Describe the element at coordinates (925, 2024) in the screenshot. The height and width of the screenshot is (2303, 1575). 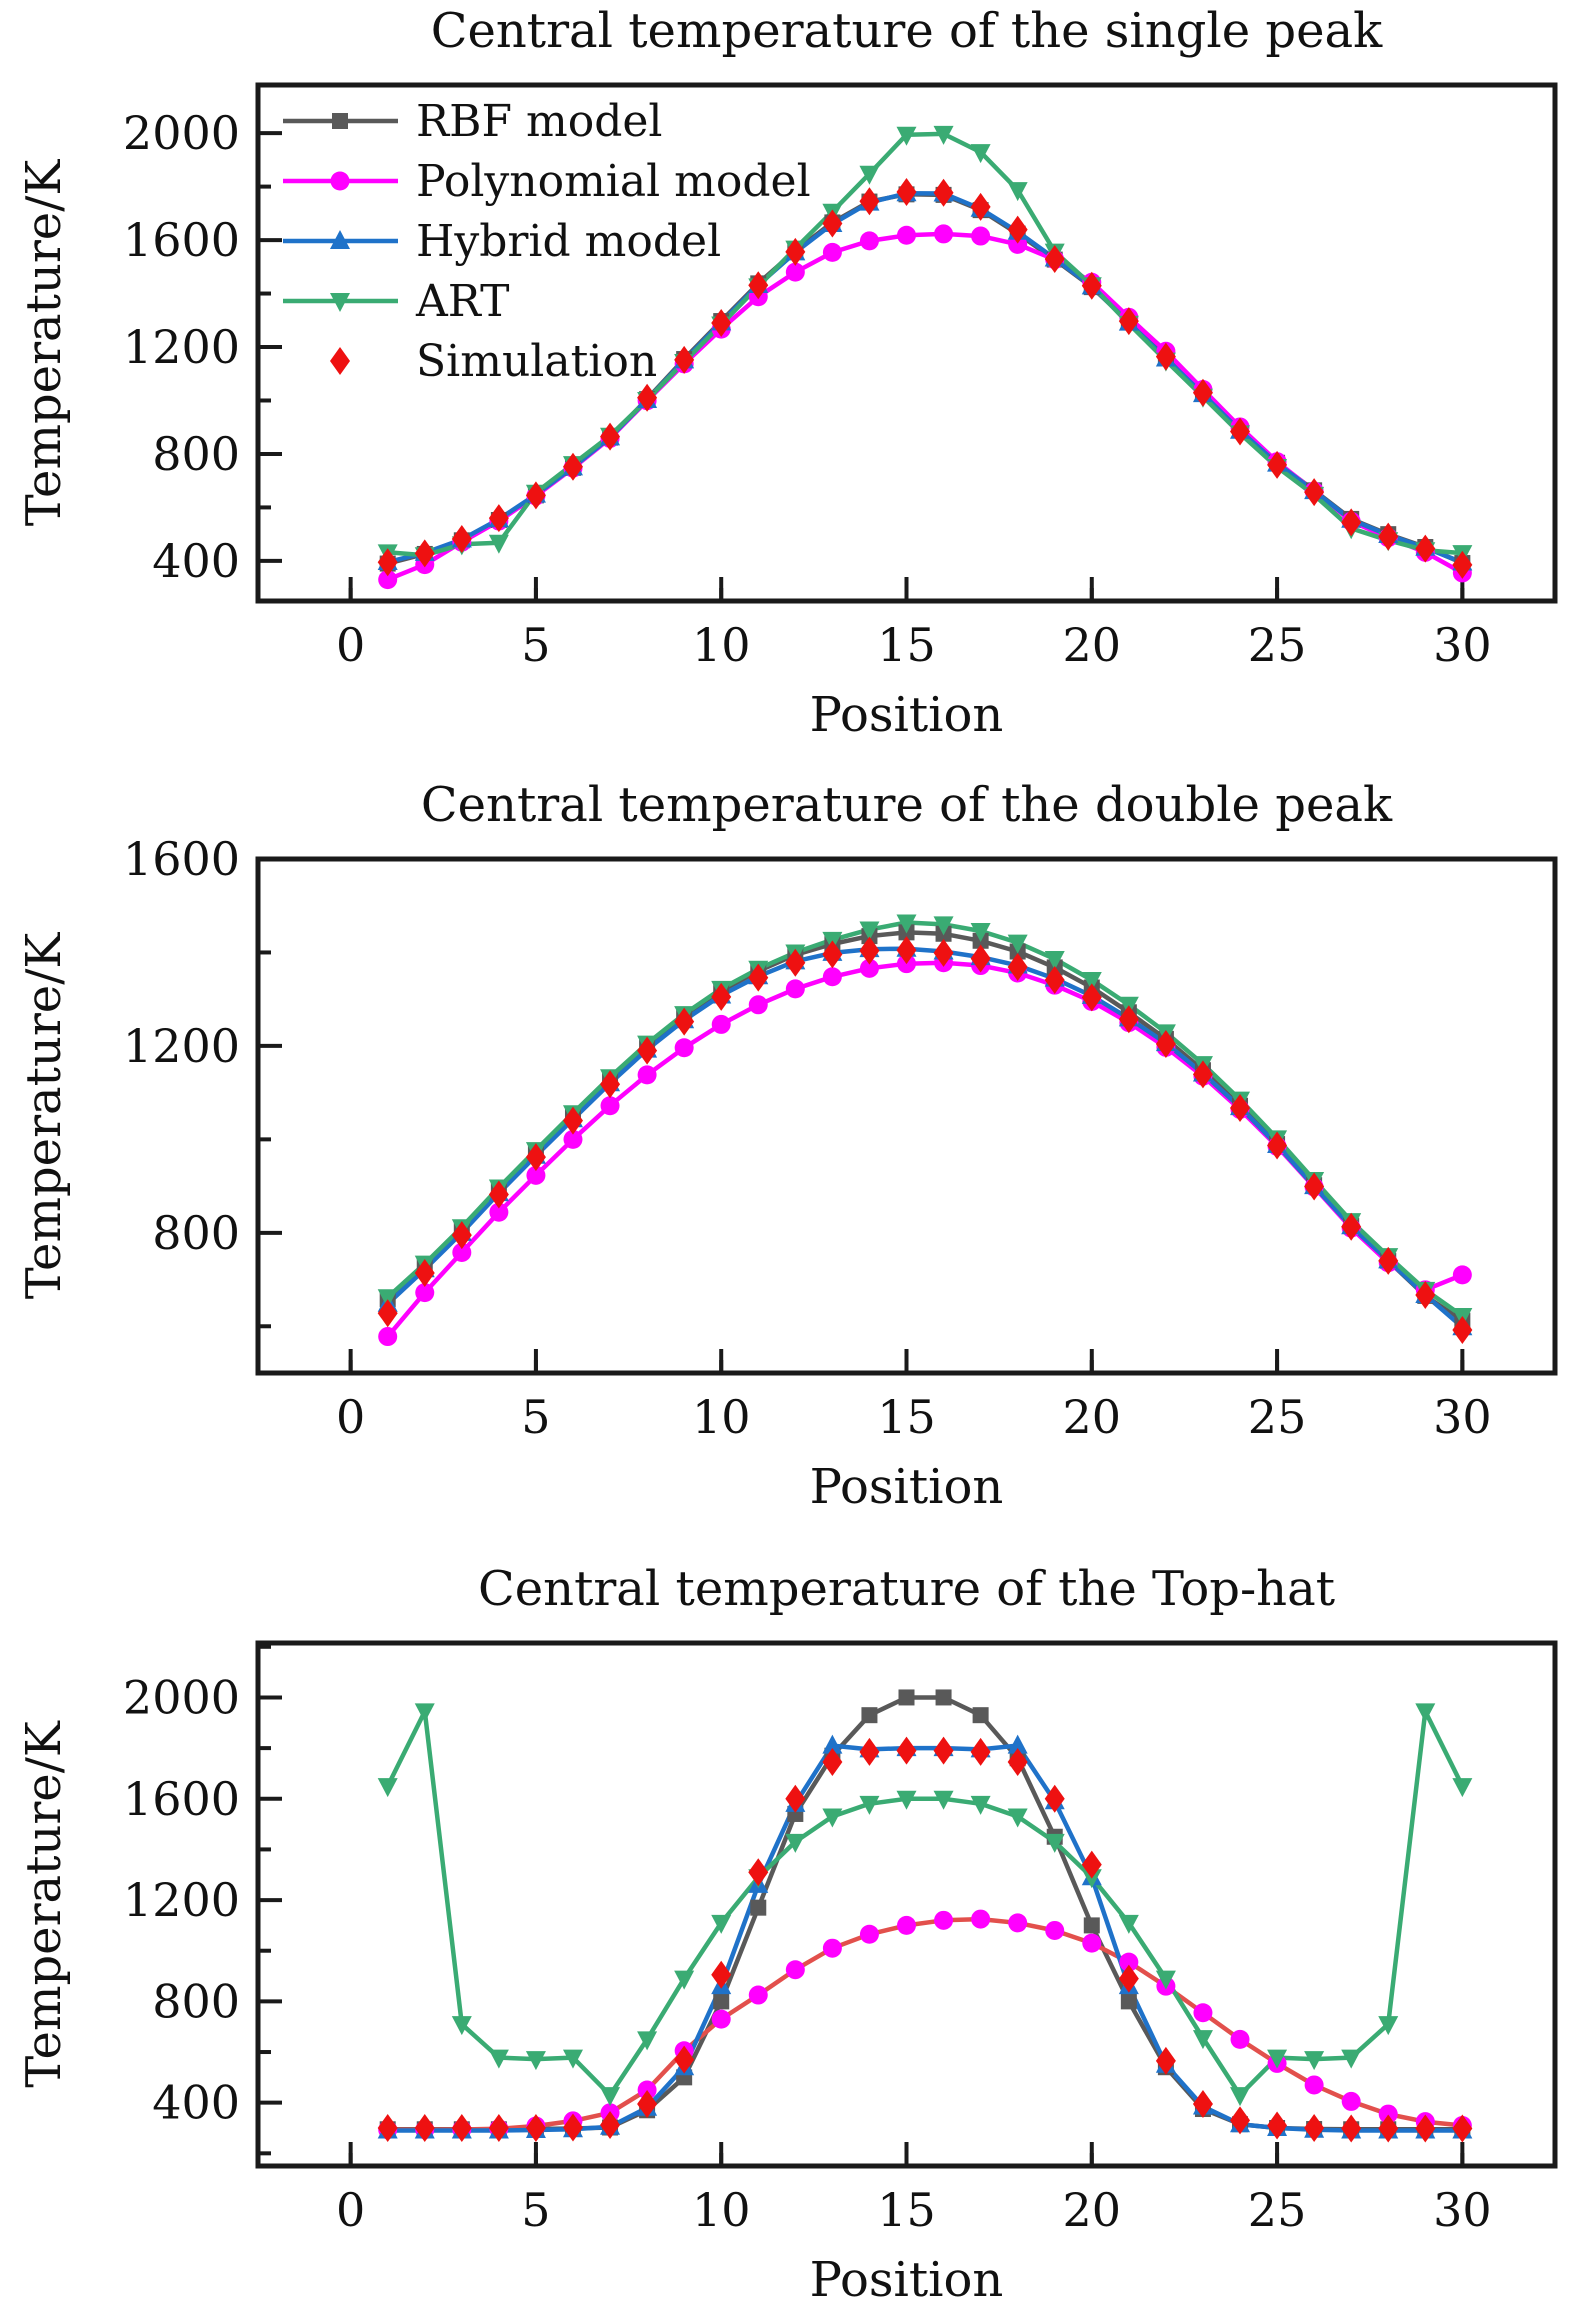
I see `markers-polynomial-model` at that location.